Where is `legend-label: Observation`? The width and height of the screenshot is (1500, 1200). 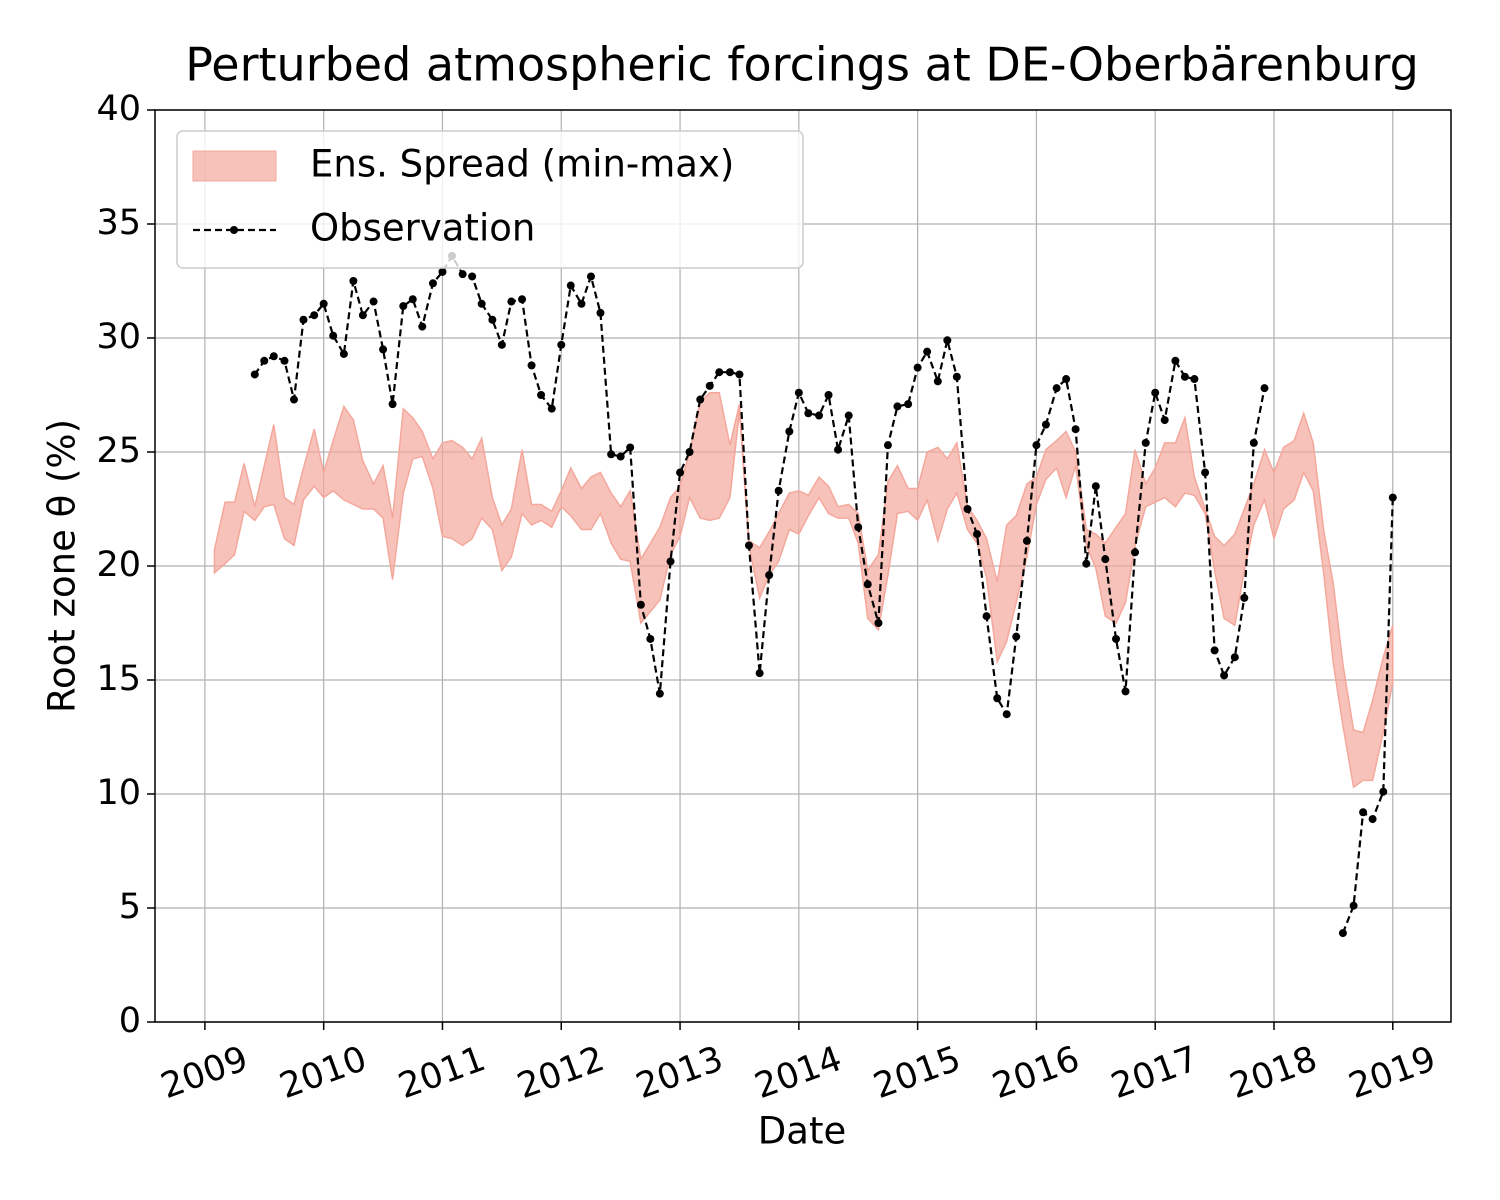
legend-label: Observation is located at coordinates (422, 228).